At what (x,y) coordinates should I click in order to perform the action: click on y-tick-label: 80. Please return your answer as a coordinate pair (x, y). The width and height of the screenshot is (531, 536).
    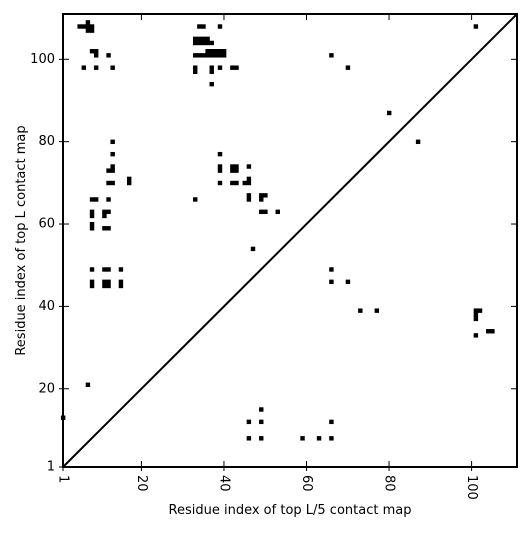
    Looking at the image, I should click on (46, 141).